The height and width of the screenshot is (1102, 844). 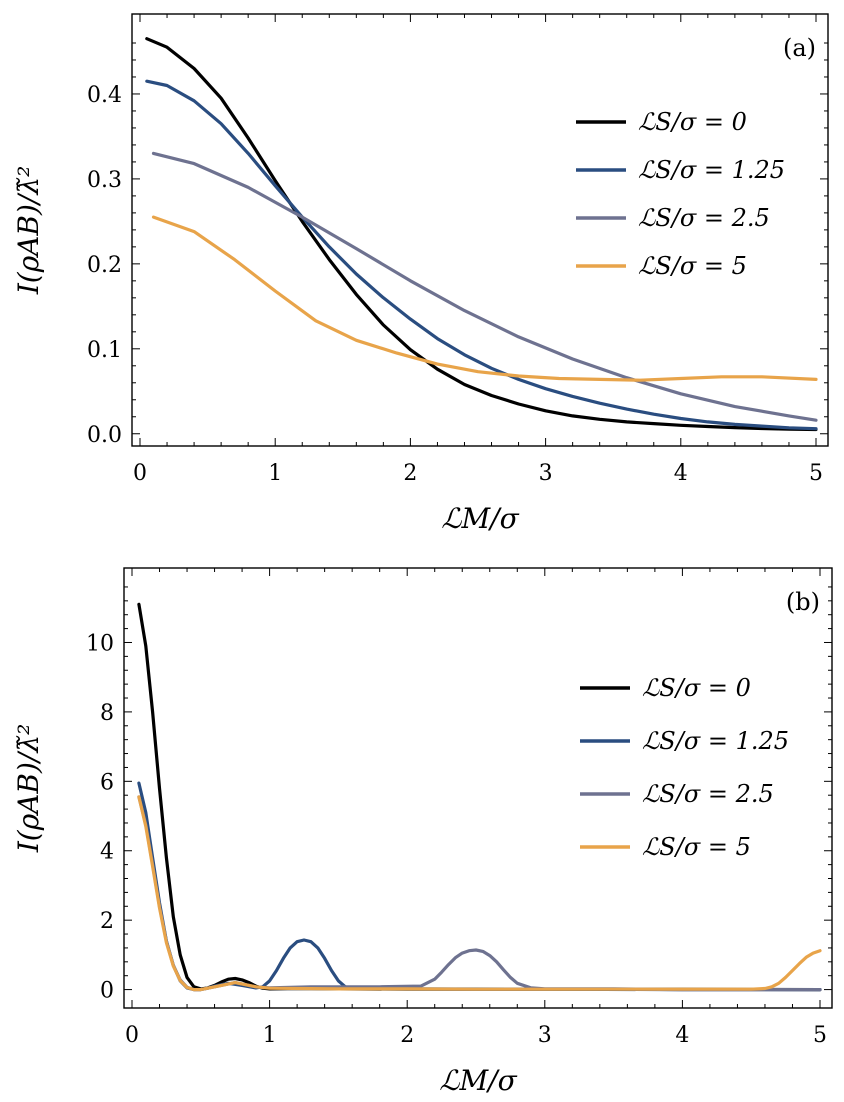 I want to click on y-tick-label: 0.1, so click(x=104, y=350).